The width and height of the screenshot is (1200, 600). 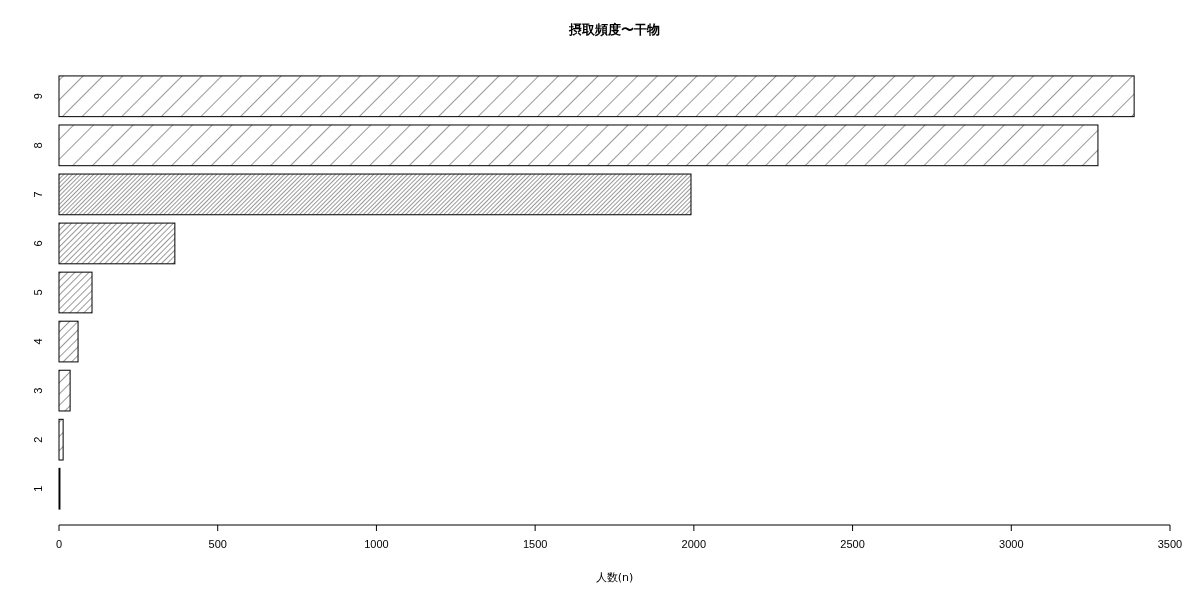 I want to click on y-tick-label: 5, so click(x=38, y=292).